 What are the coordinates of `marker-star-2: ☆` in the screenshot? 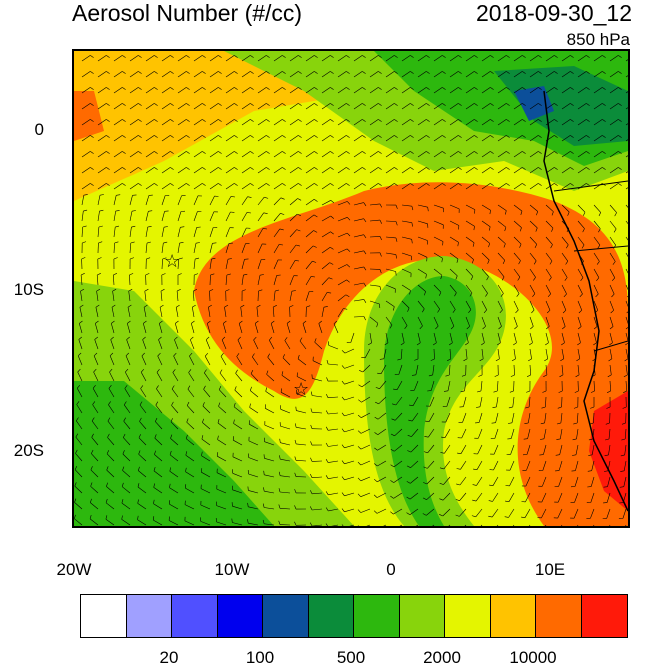 It's located at (301, 389).